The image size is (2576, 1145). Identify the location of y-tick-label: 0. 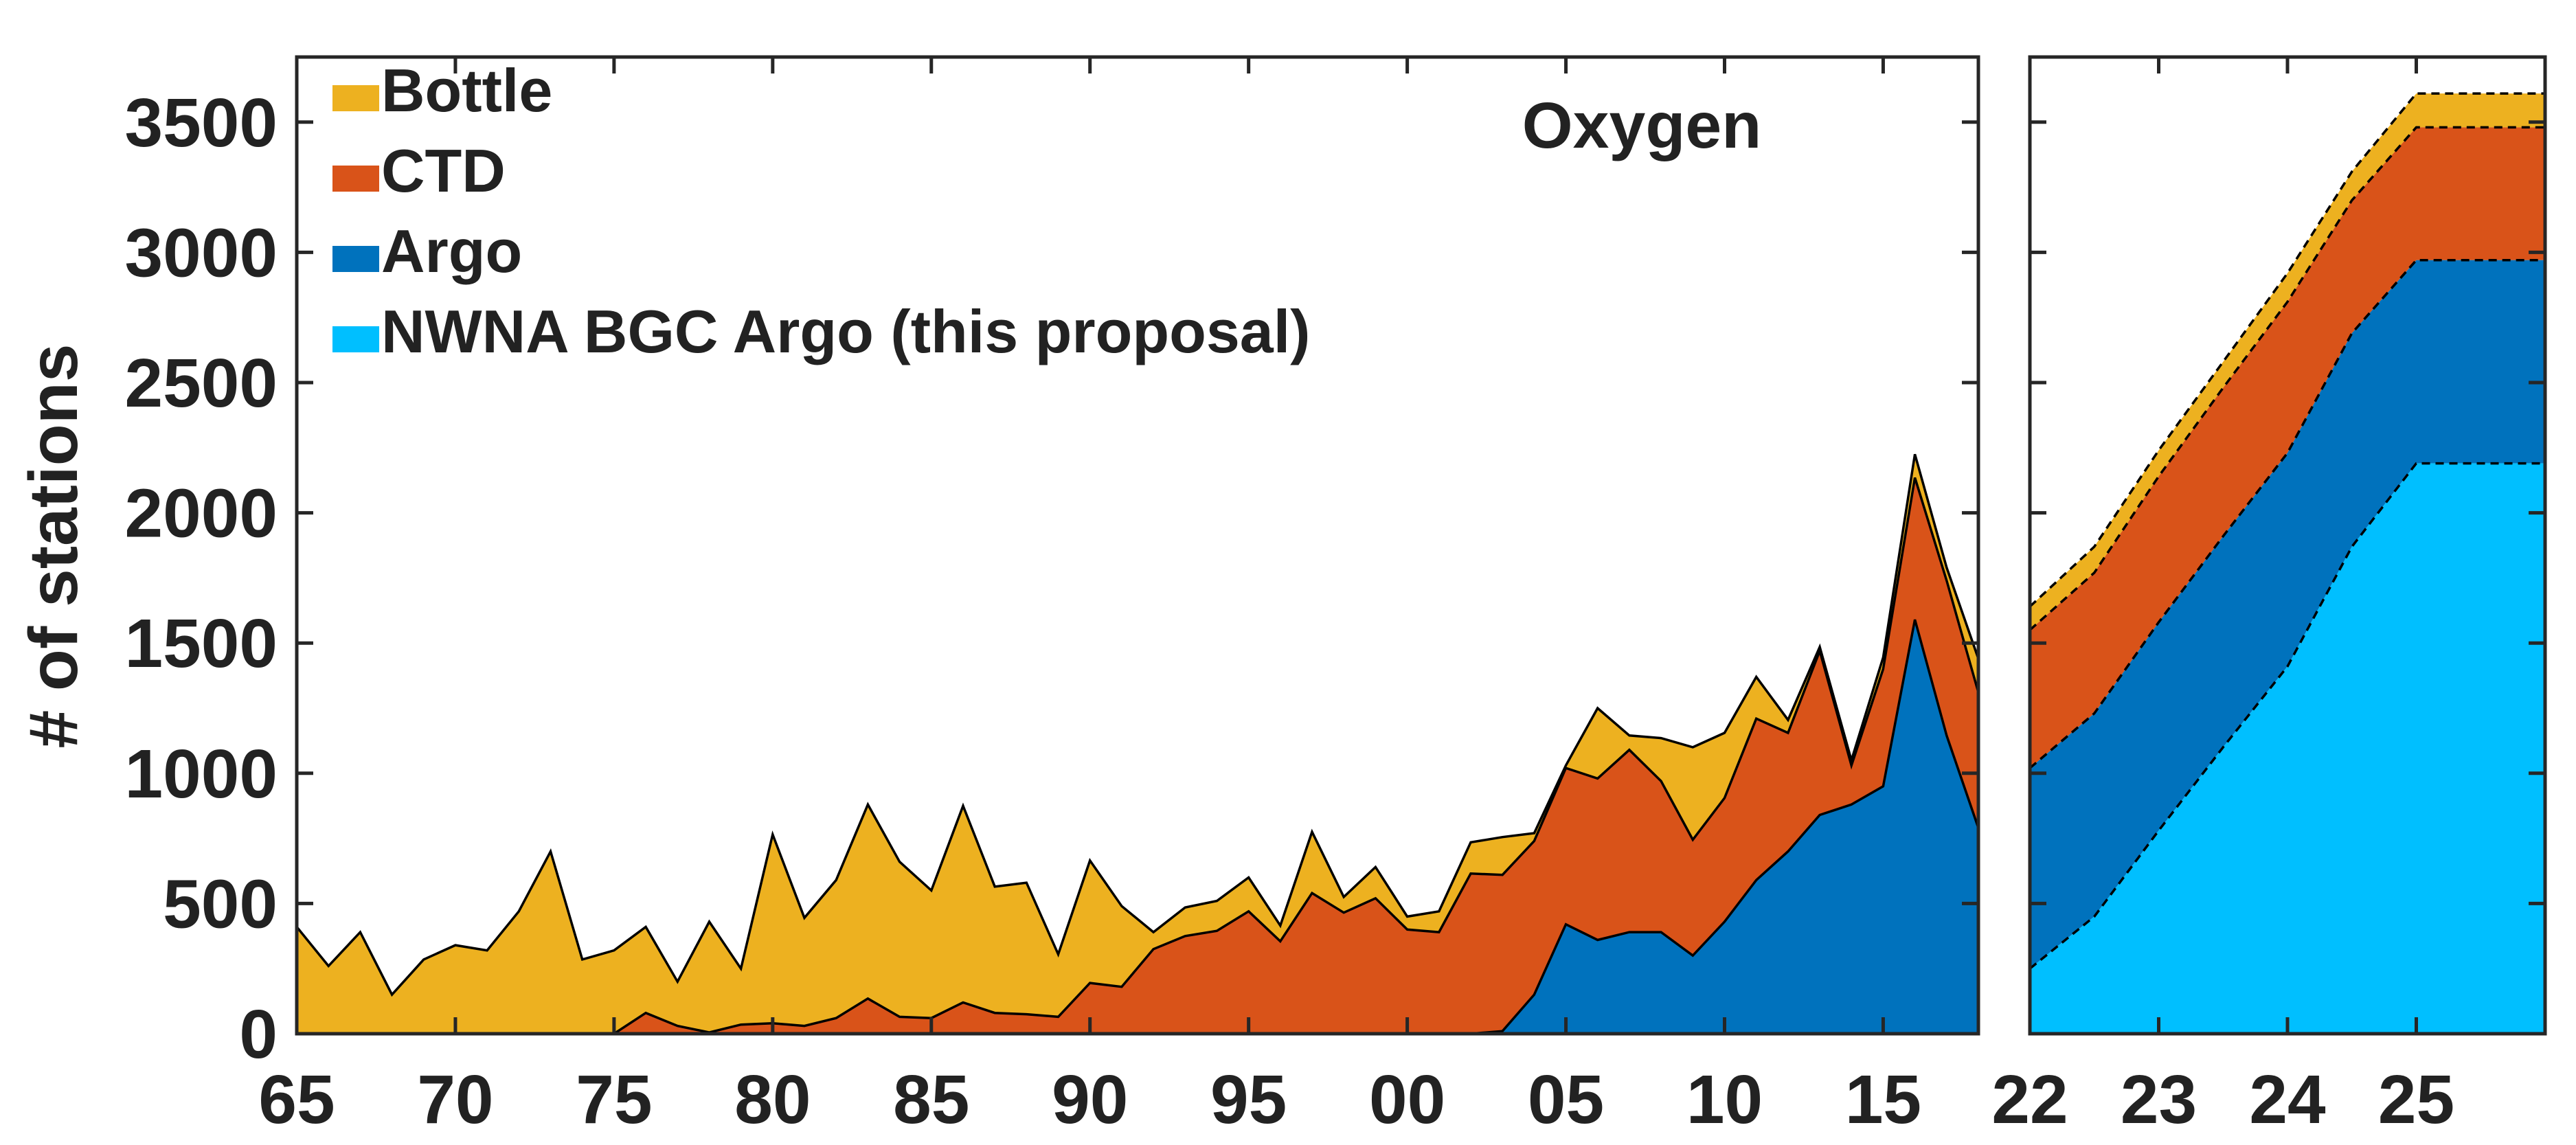
(258, 1034).